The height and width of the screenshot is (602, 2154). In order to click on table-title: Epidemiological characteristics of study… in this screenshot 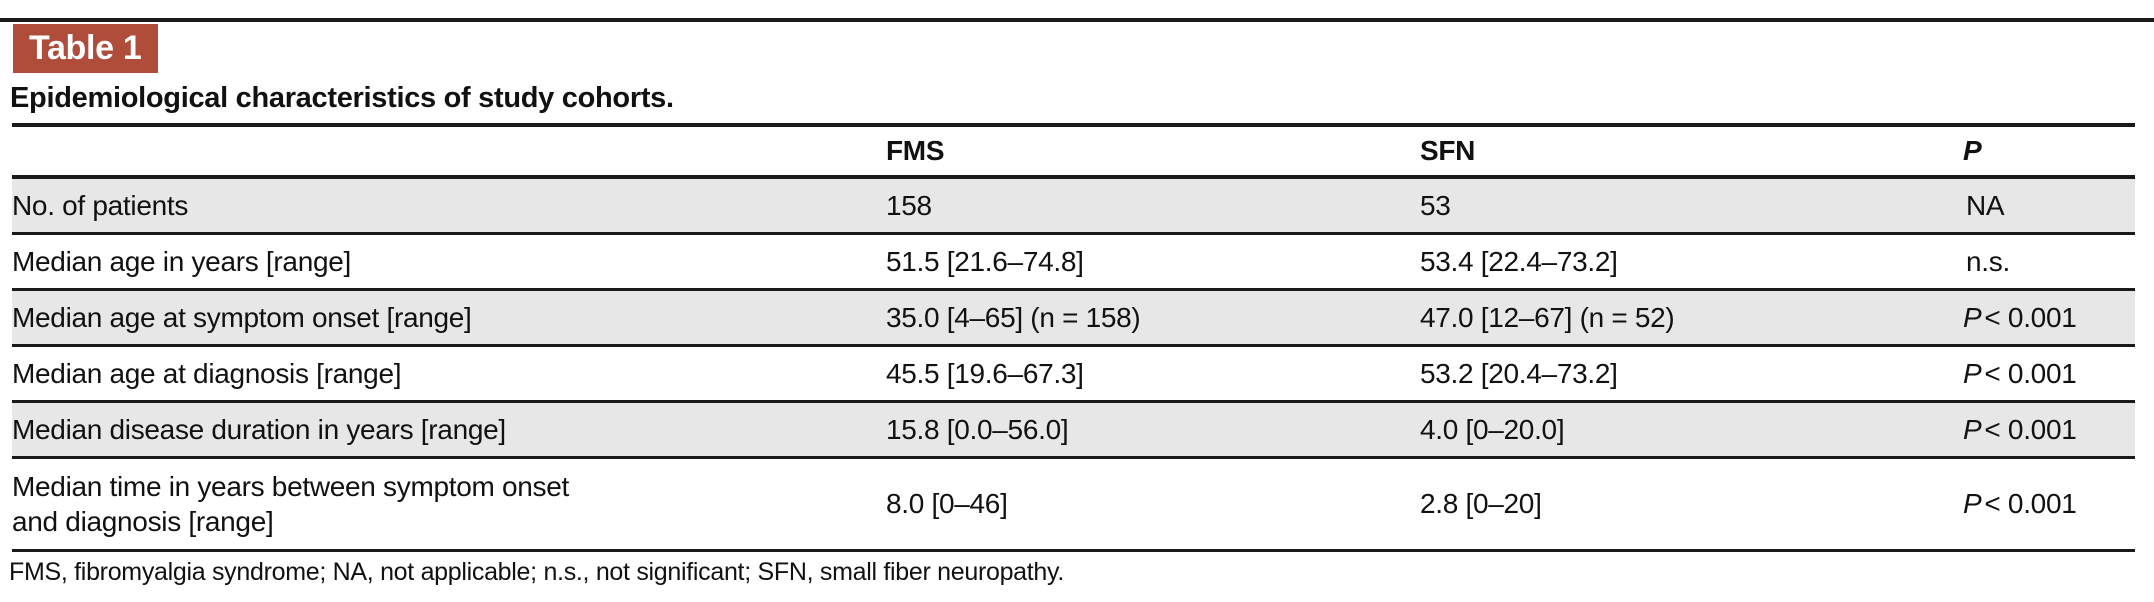, I will do `click(342, 98)`.